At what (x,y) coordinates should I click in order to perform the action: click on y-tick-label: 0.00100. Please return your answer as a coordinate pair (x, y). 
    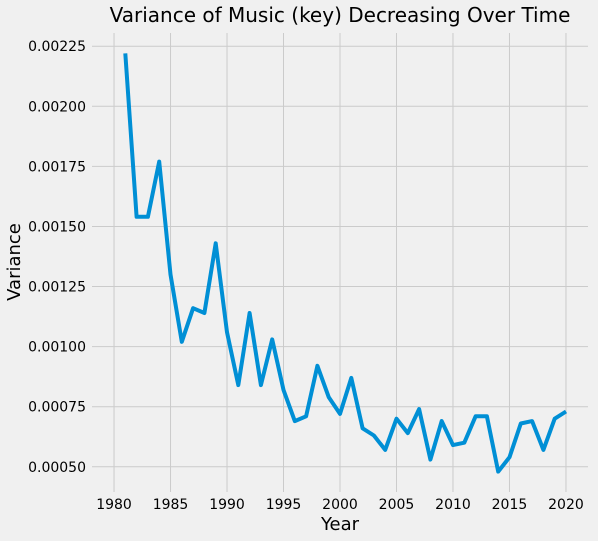
    Looking at the image, I should click on (57, 348).